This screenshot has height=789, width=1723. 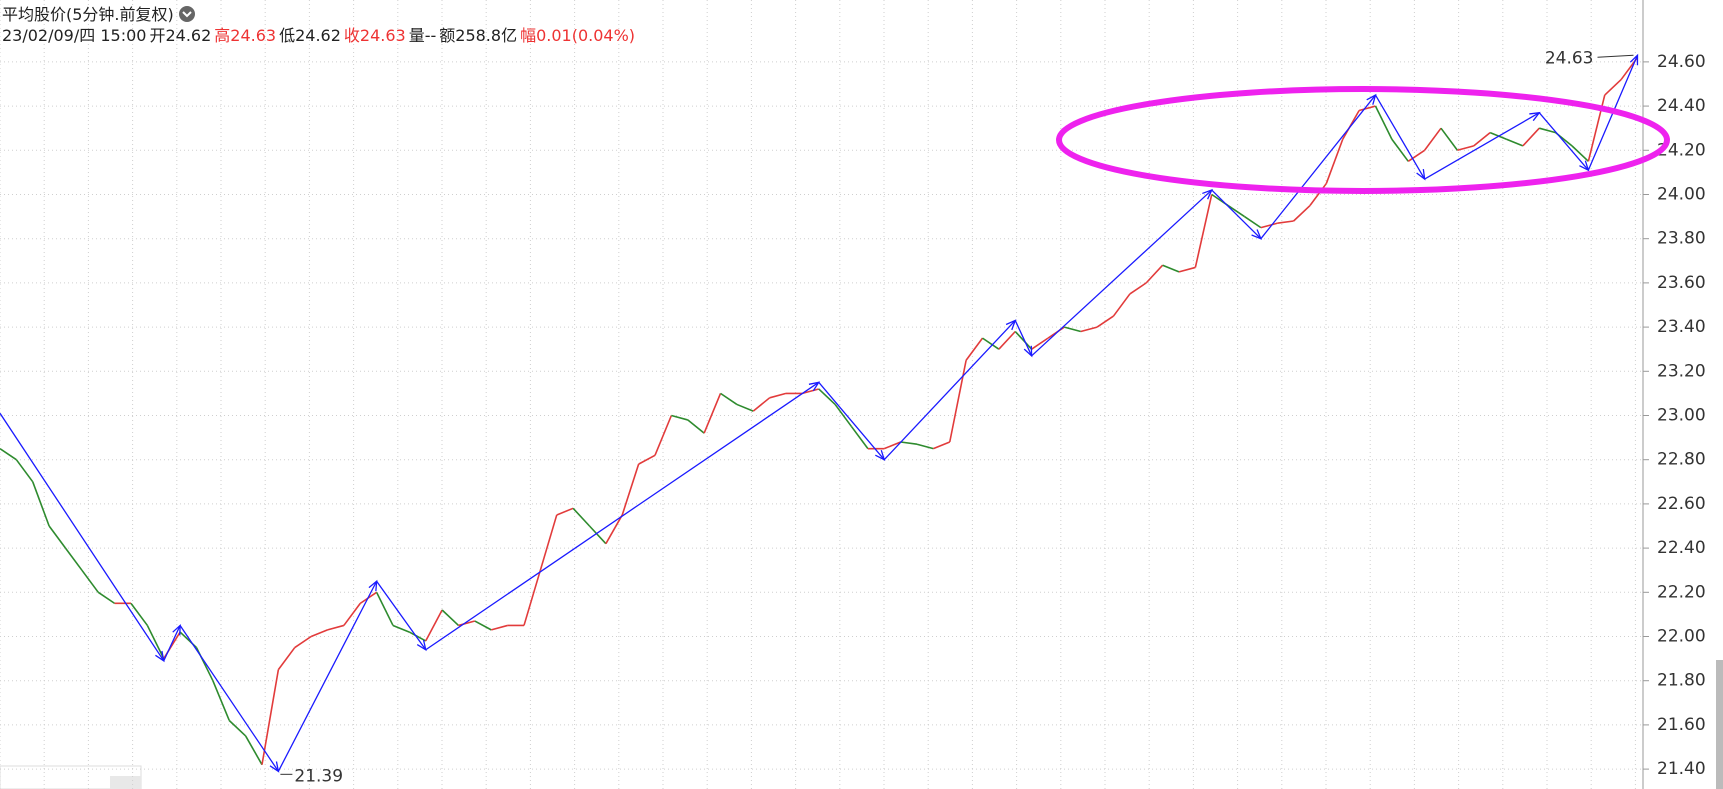 I want to click on highlight-ellipse, so click(x=1363, y=140).